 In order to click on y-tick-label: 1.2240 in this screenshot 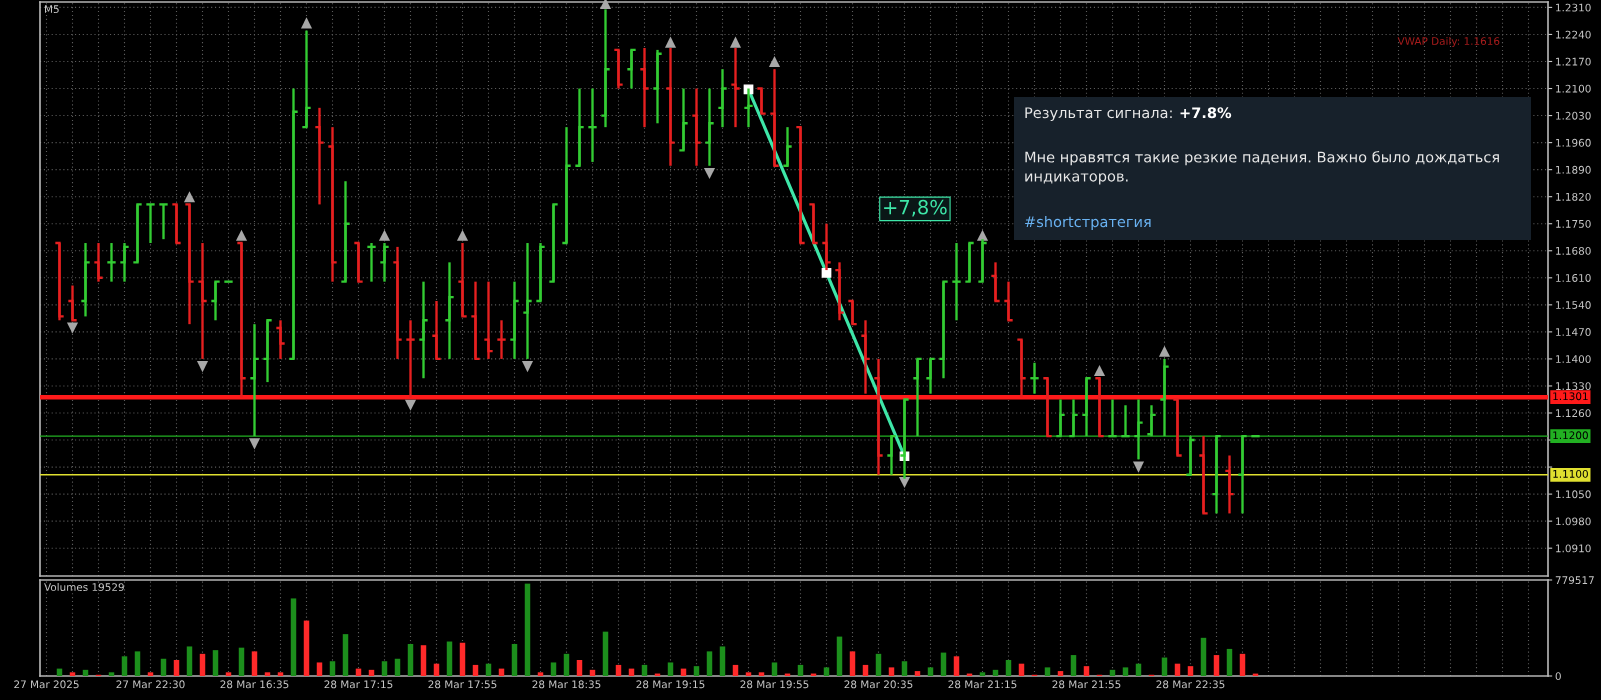, I will do `click(1573, 34)`.